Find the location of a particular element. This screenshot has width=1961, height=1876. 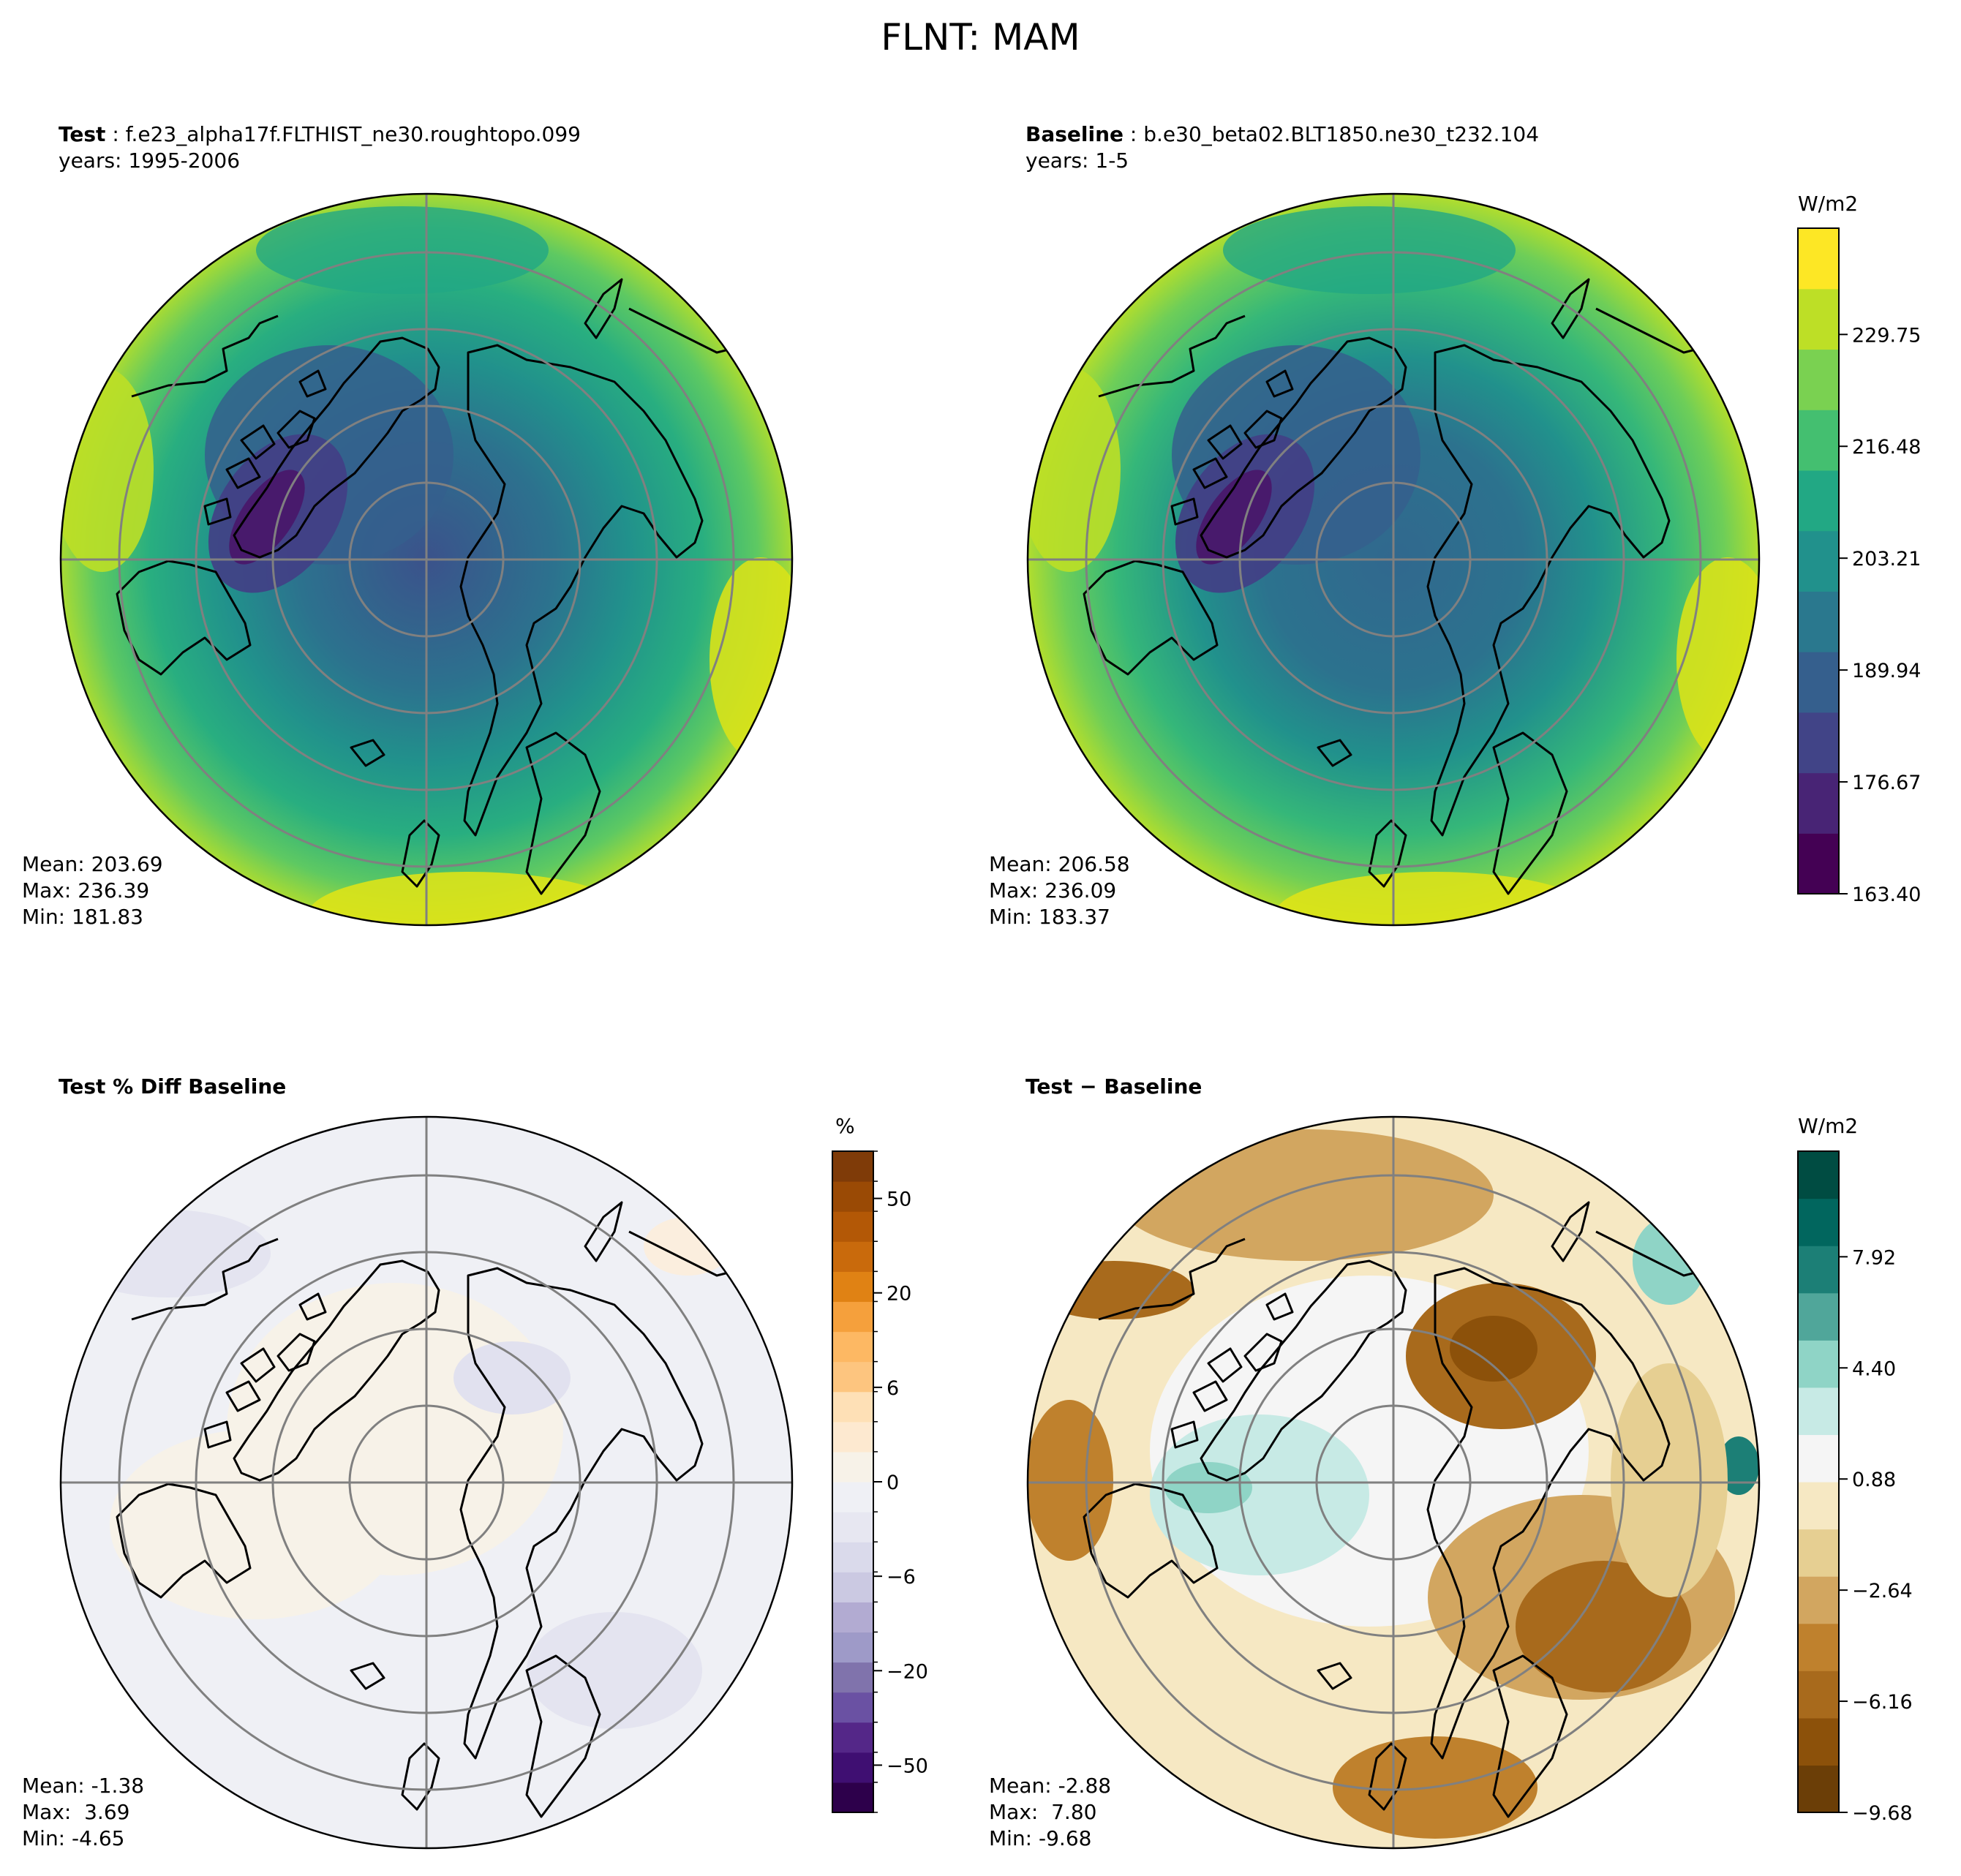

figure-title: FLNT: MAM is located at coordinates (980, 37).